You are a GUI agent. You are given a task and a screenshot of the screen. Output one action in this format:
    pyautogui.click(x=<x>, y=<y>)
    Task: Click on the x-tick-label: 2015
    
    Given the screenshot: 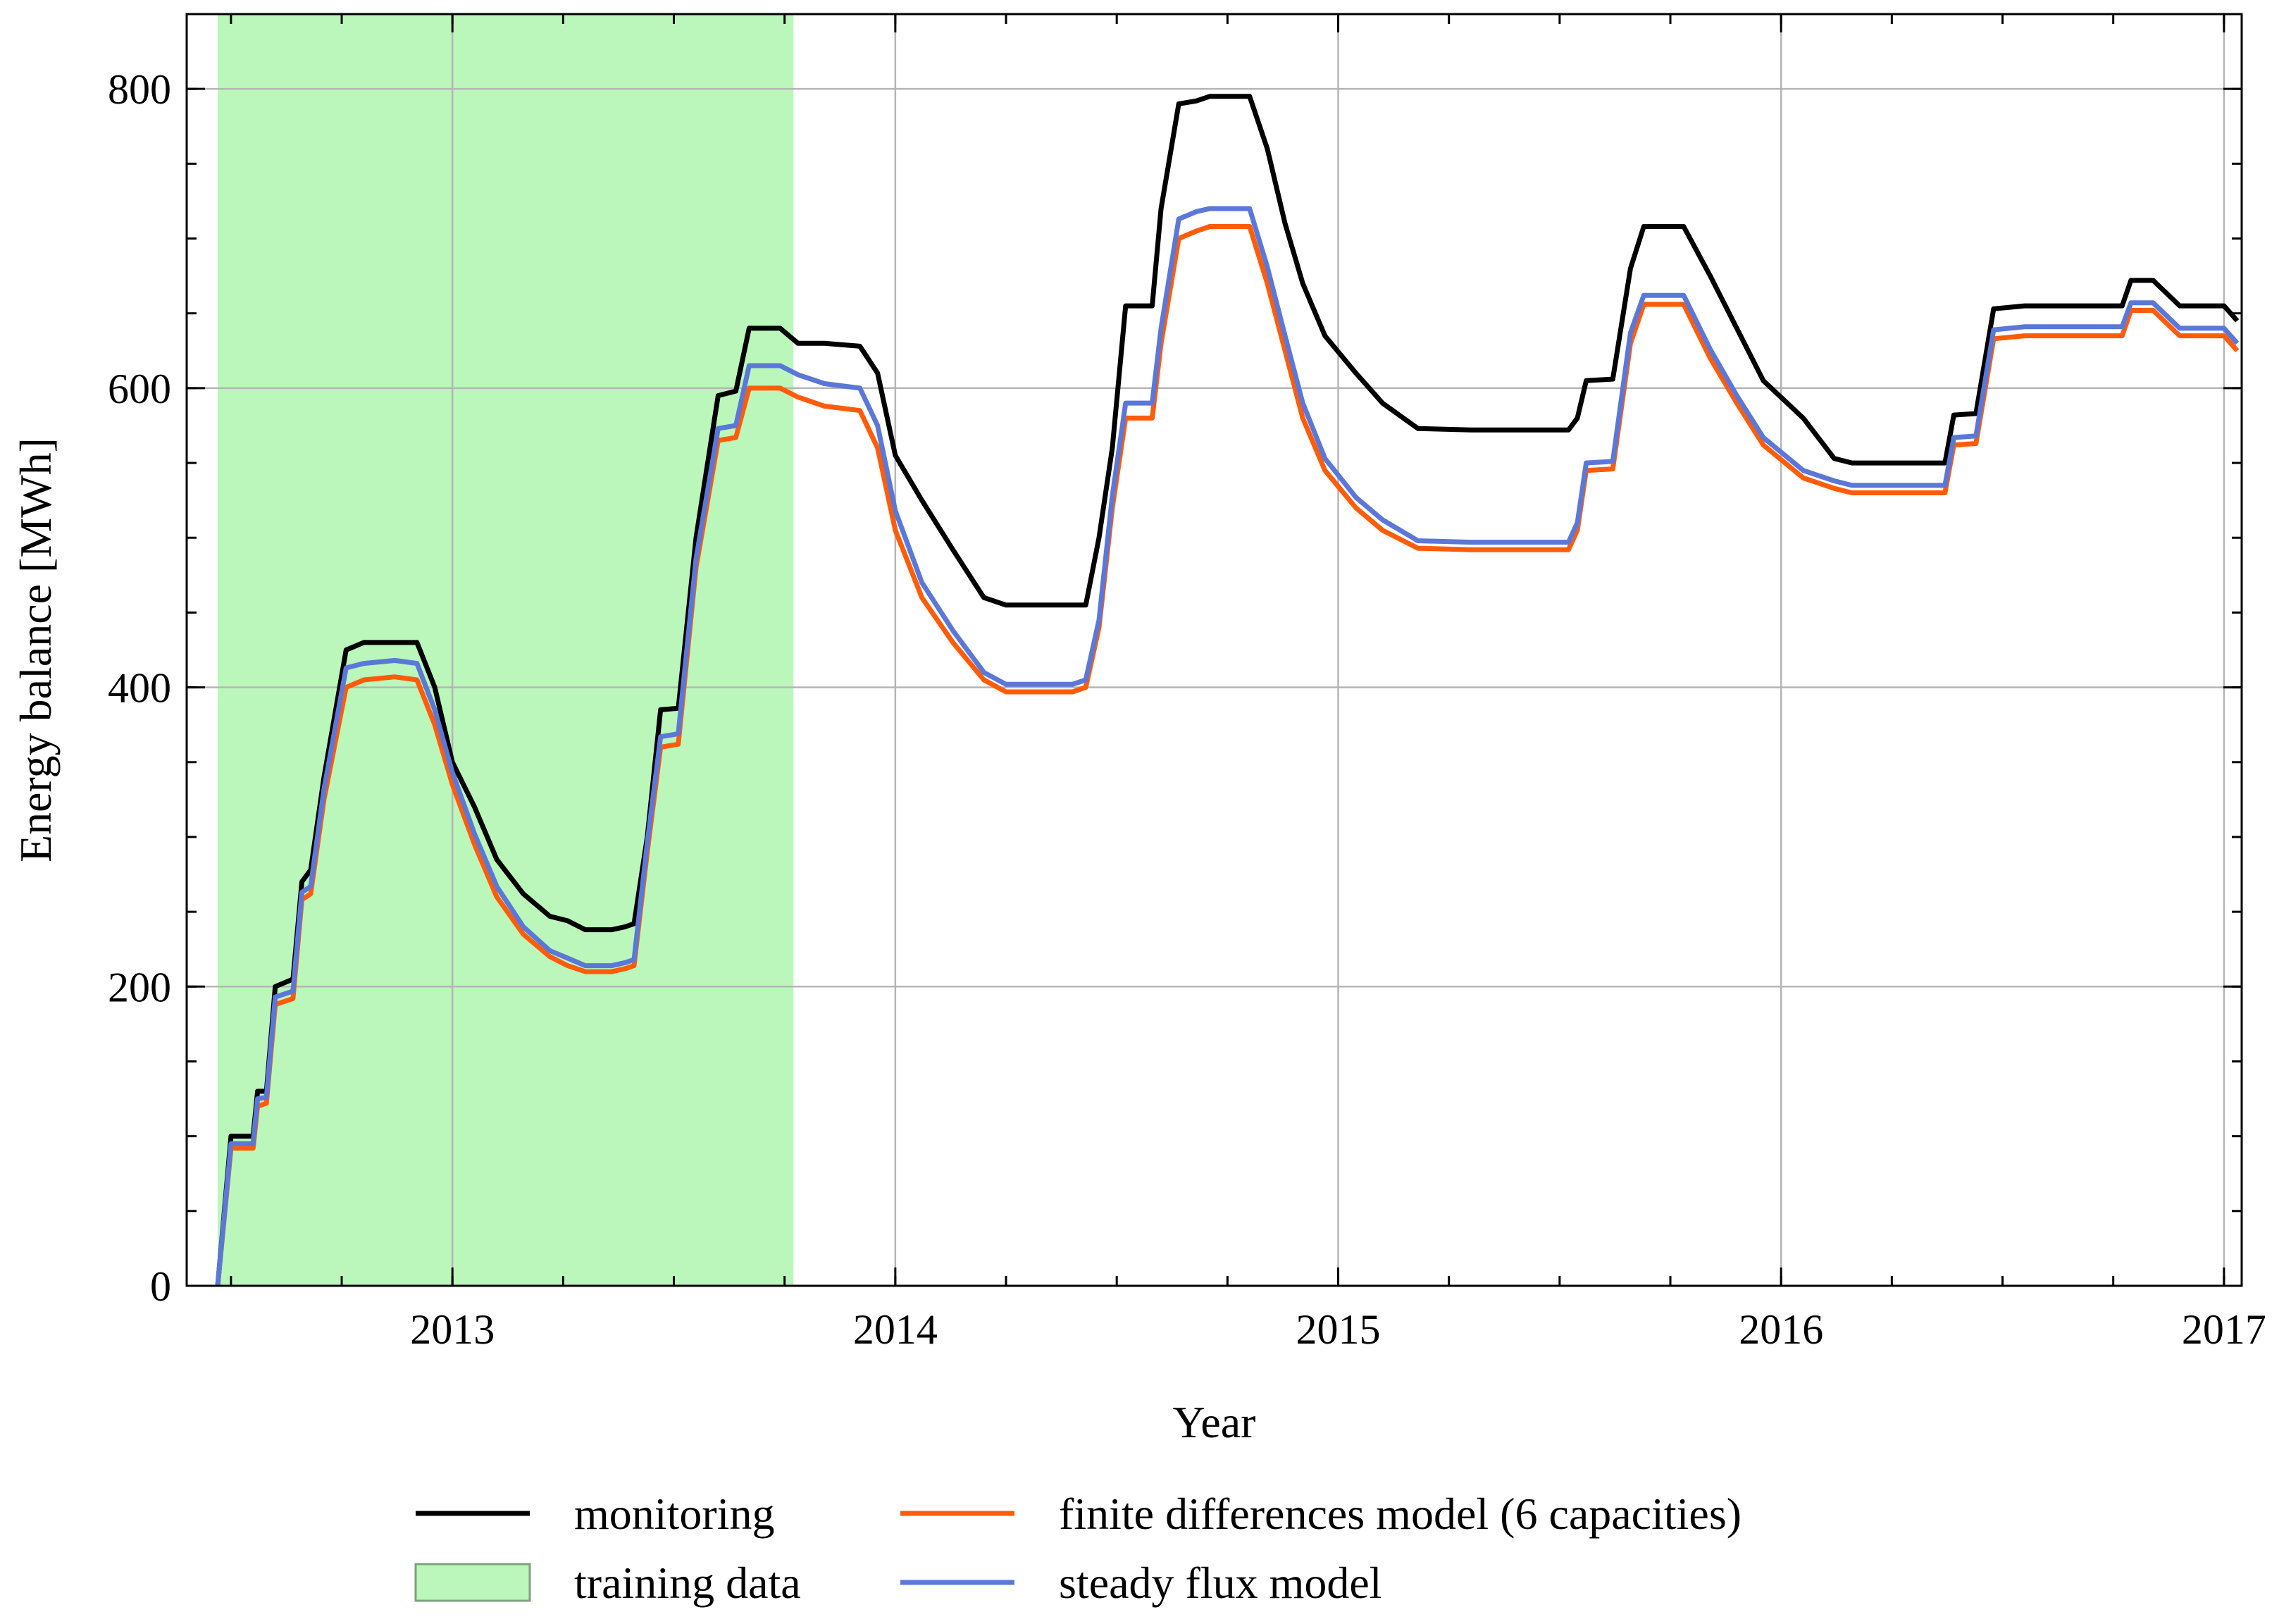 What is the action you would take?
    pyautogui.click(x=1338, y=1329)
    